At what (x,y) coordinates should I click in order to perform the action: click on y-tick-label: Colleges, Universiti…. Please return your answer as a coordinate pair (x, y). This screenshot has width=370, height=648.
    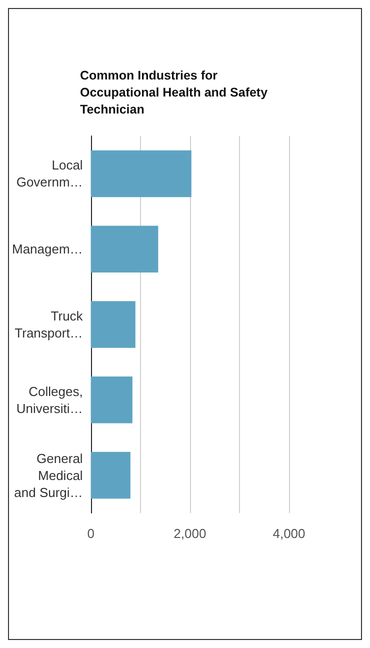
    Looking at the image, I should click on (49, 400).